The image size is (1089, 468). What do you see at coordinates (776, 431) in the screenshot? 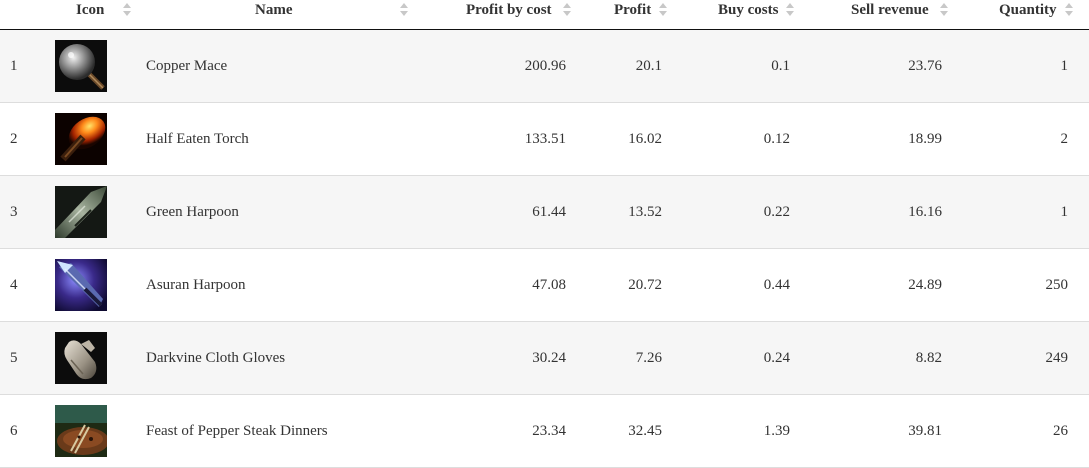
I see `buy-costs-value: 1.39` at bounding box center [776, 431].